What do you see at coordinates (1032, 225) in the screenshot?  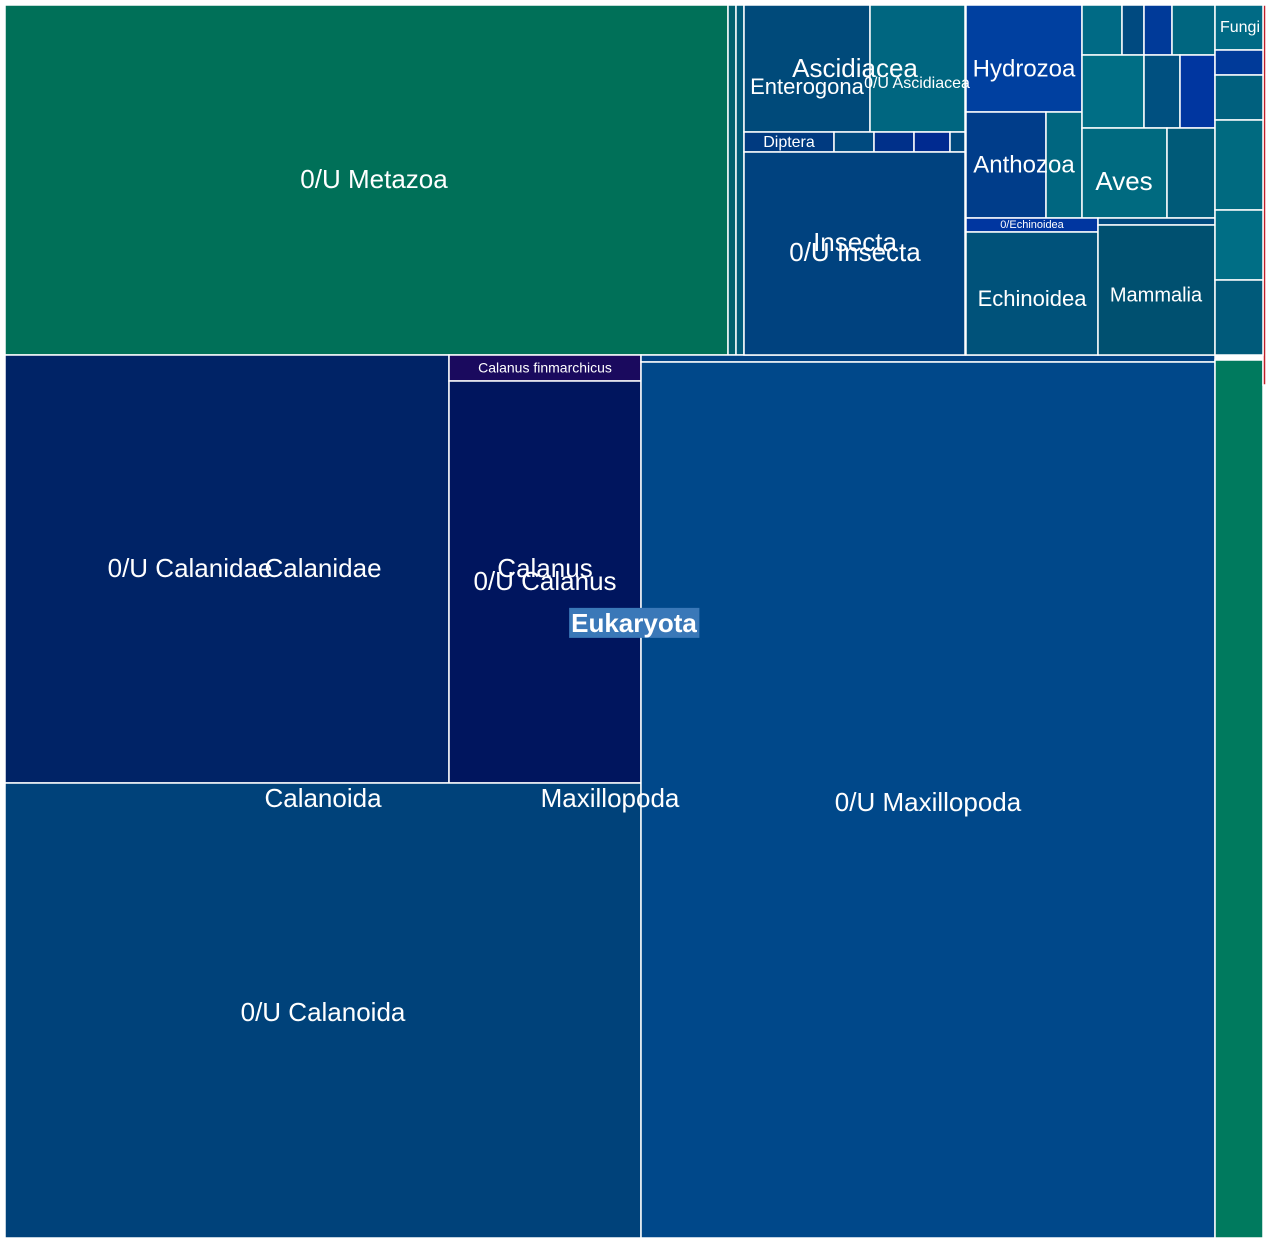 I see `label: 0/Echinoidea` at bounding box center [1032, 225].